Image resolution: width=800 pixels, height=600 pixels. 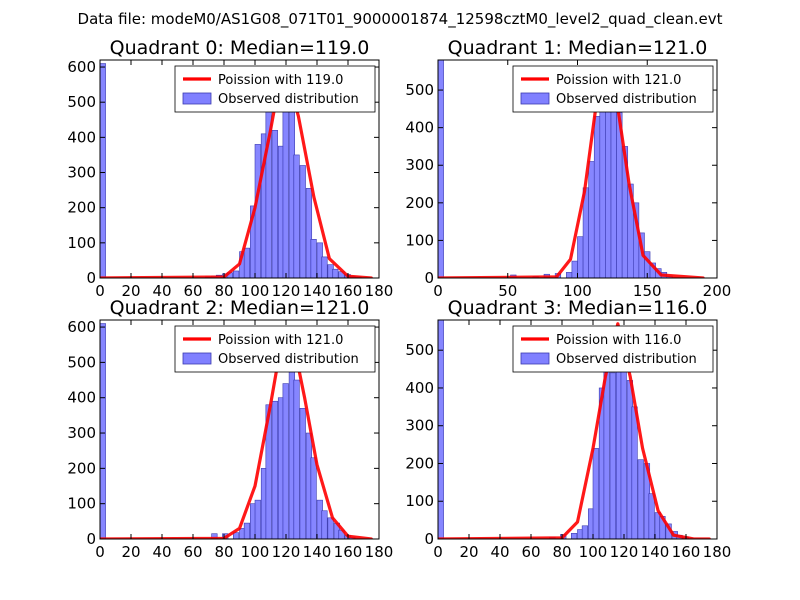 I want to click on x-tick-label: 150, so click(x=647, y=291).